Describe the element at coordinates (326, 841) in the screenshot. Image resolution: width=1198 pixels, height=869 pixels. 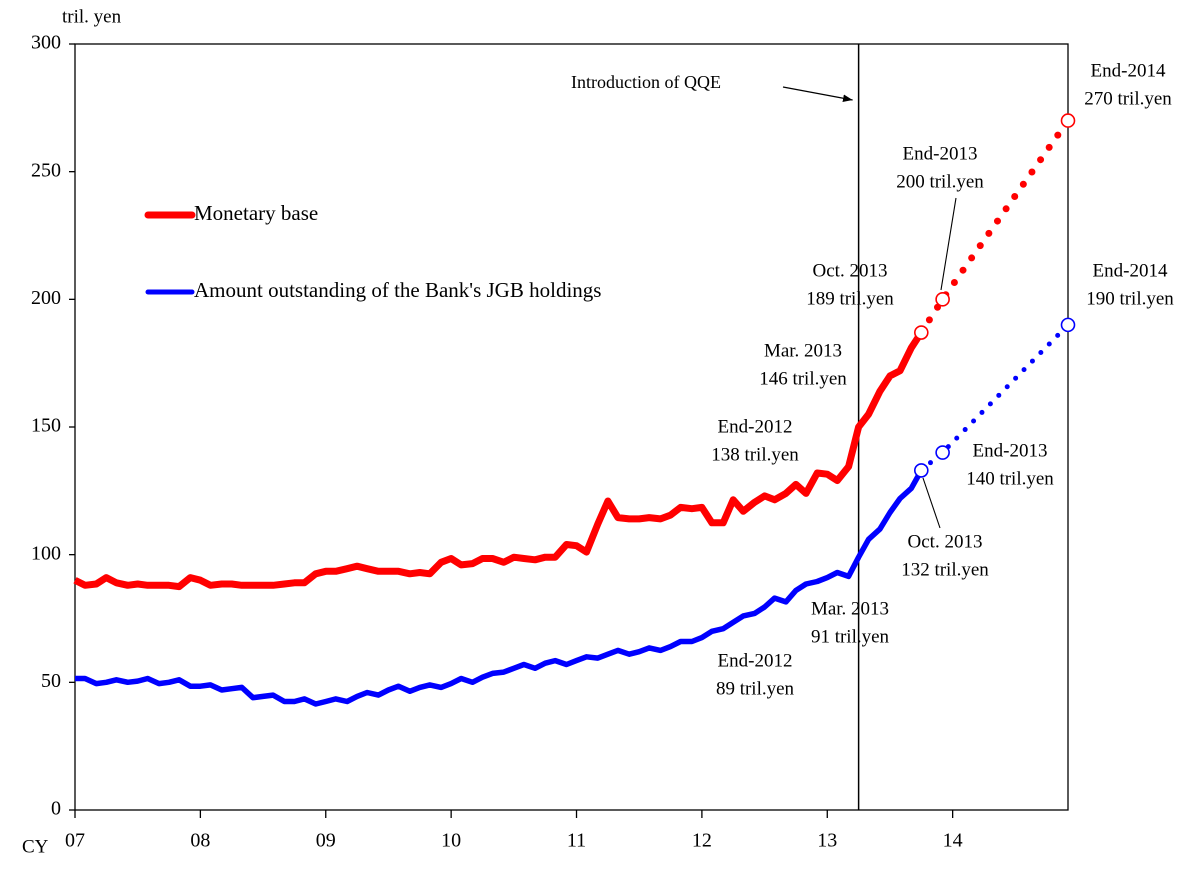
I see `x-tick-label: 09` at that location.